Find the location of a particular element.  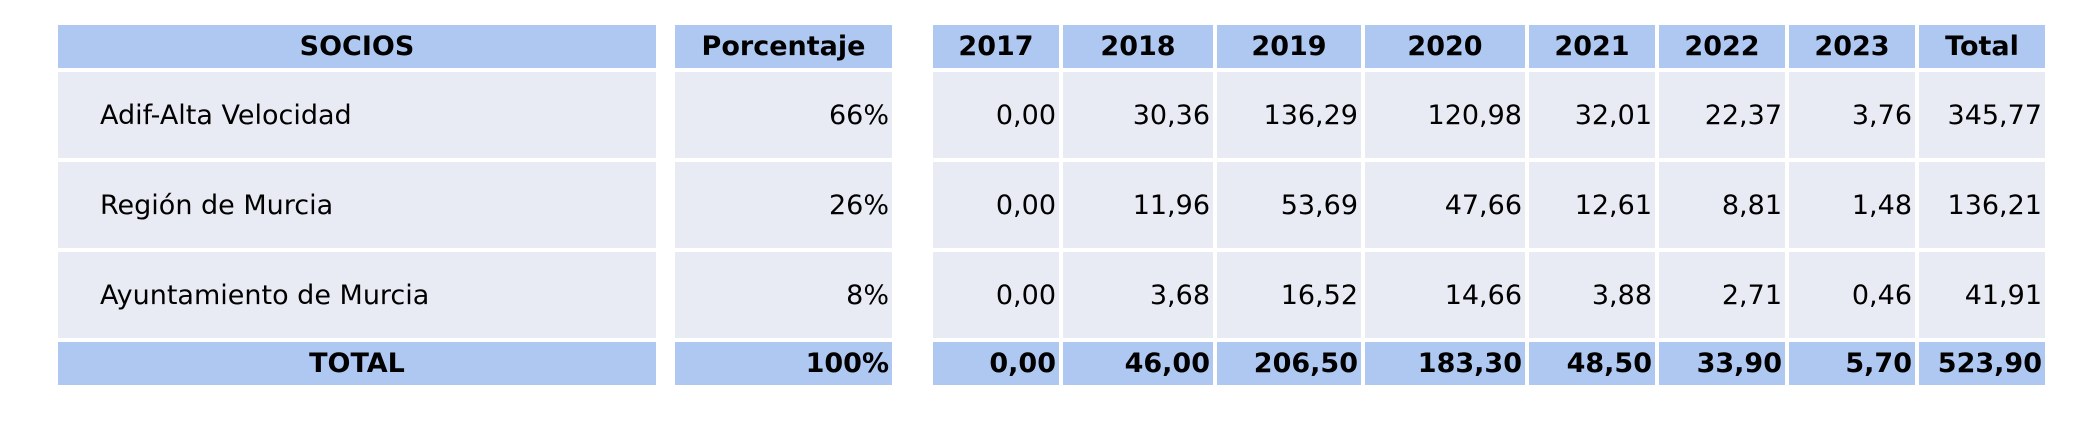

table-cell-total: 41,91 is located at coordinates (1982, 295).